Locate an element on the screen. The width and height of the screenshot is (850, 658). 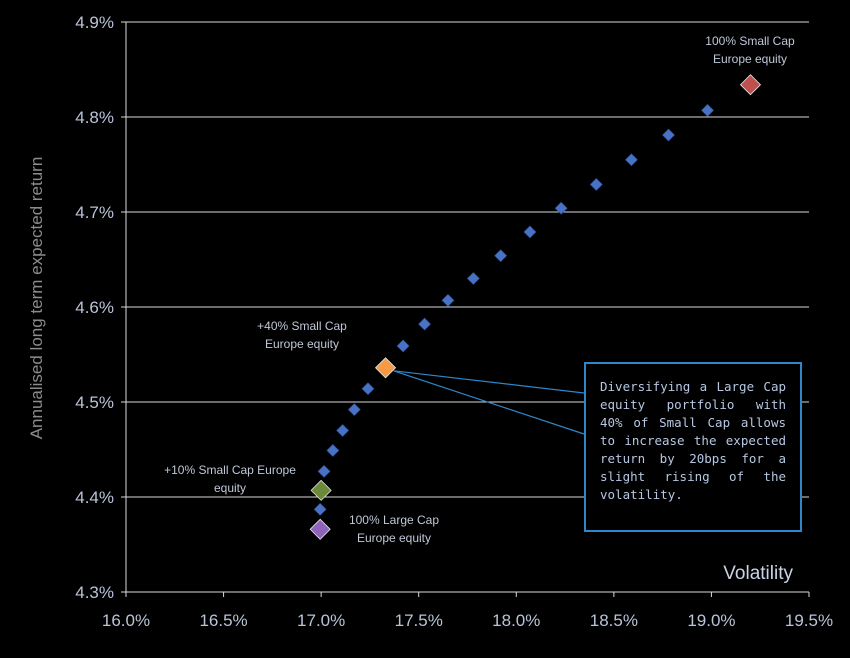
y-tick-label: 4.8% is located at coordinates (94, 117).